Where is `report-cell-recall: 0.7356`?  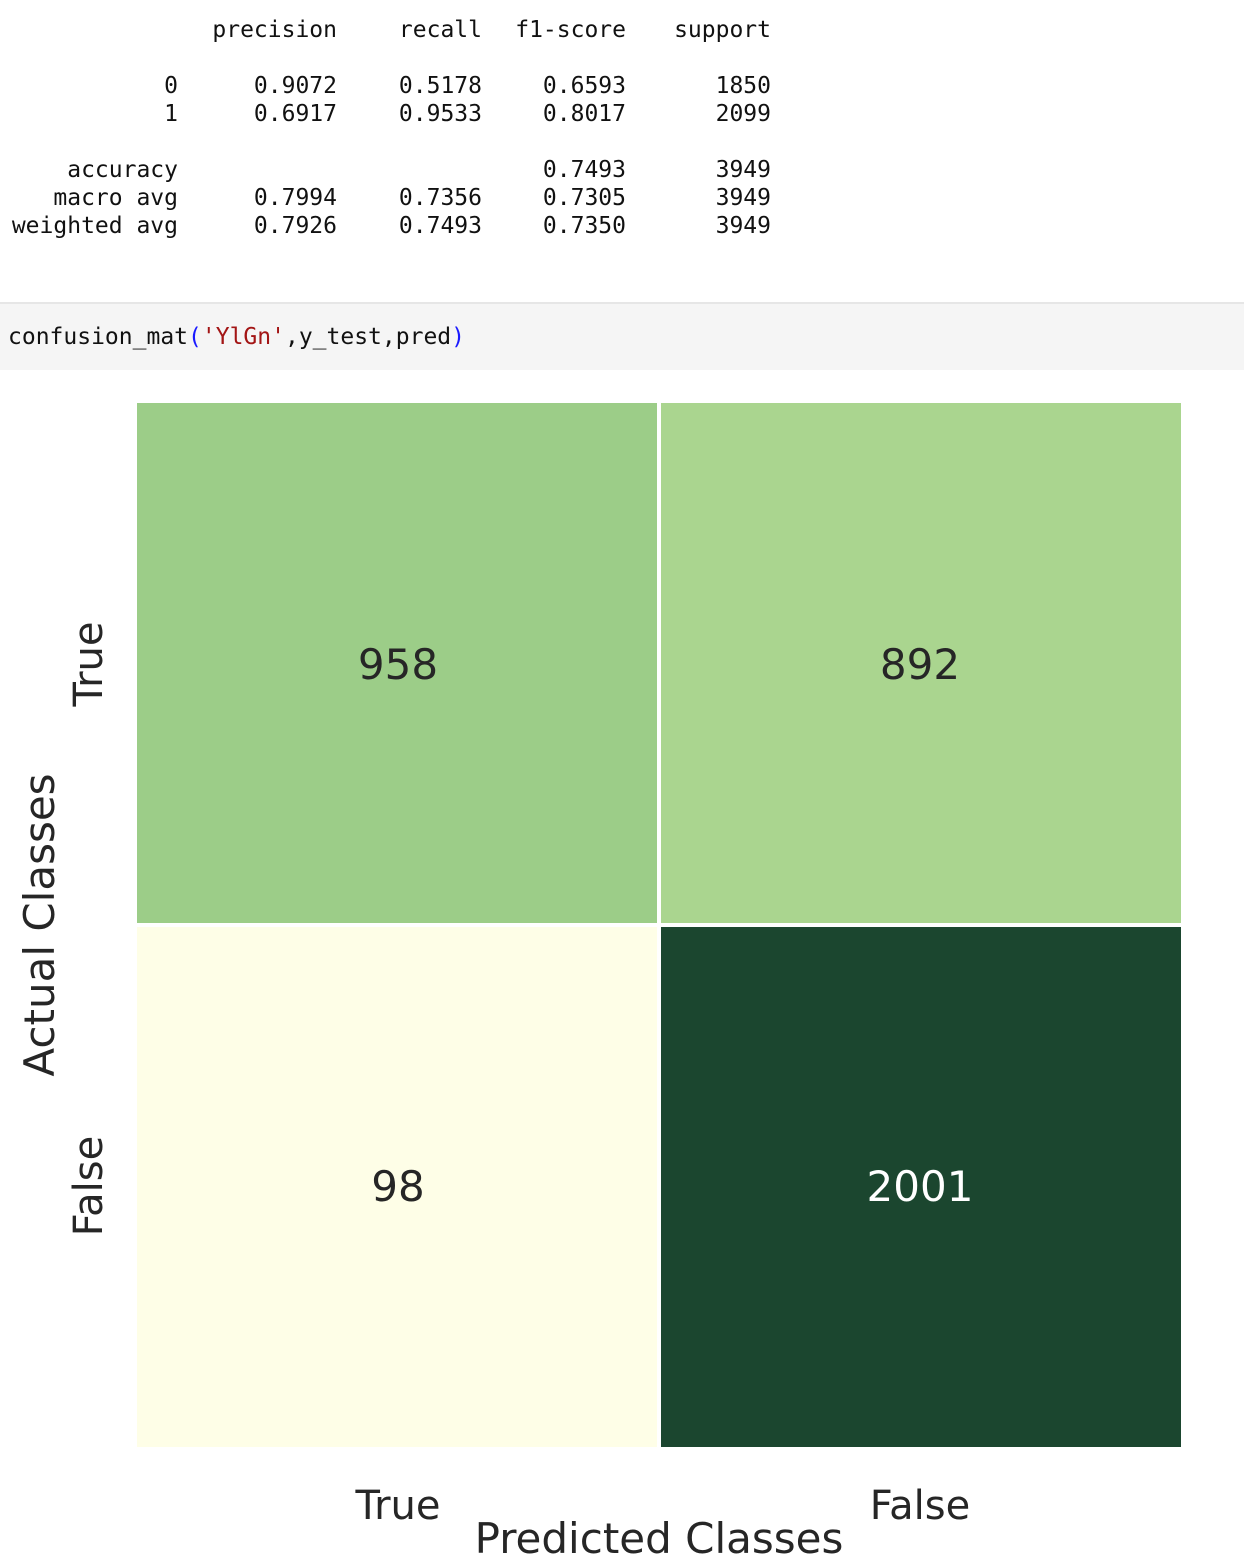 report-cell-recall: 0.7356 is located at coordinates (440, 198).